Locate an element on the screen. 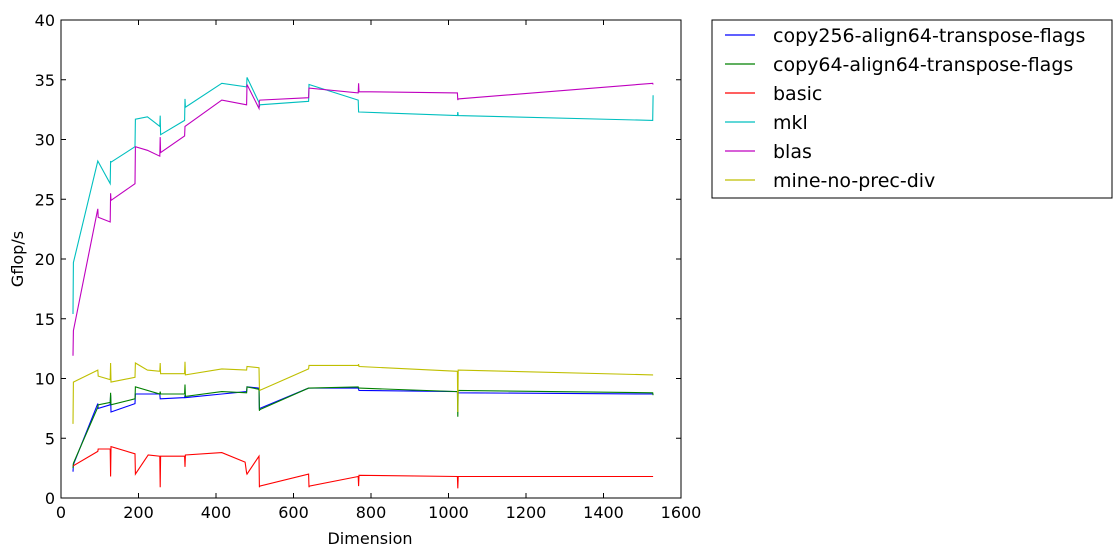 Image resolution: width=1120 pixels, height=557 pixels. x-tick-label: 1000 is located at coordinates (448, 512).